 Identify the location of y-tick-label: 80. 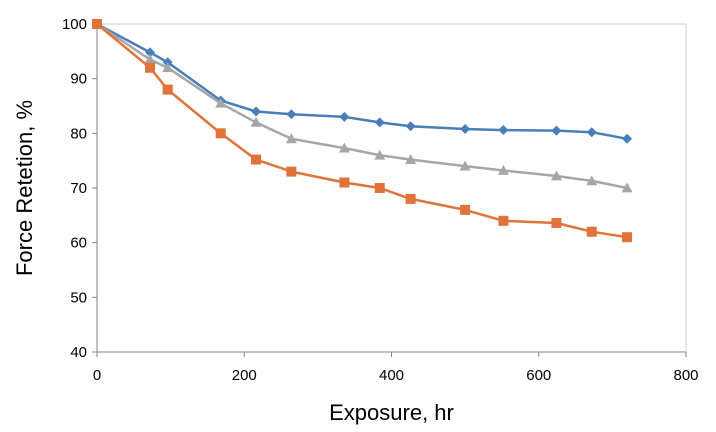
(78, 133).